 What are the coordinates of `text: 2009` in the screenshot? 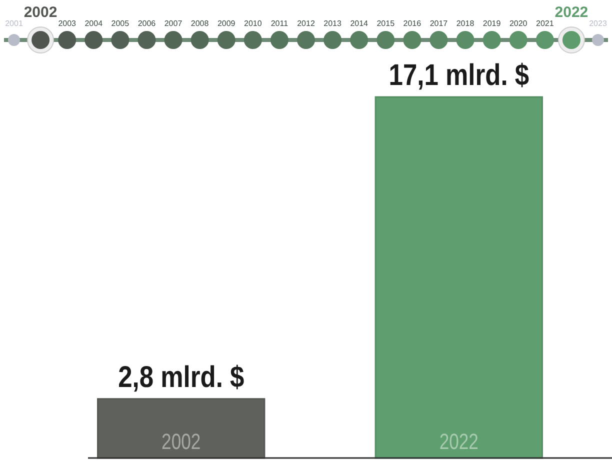 It's located at (226, 23).